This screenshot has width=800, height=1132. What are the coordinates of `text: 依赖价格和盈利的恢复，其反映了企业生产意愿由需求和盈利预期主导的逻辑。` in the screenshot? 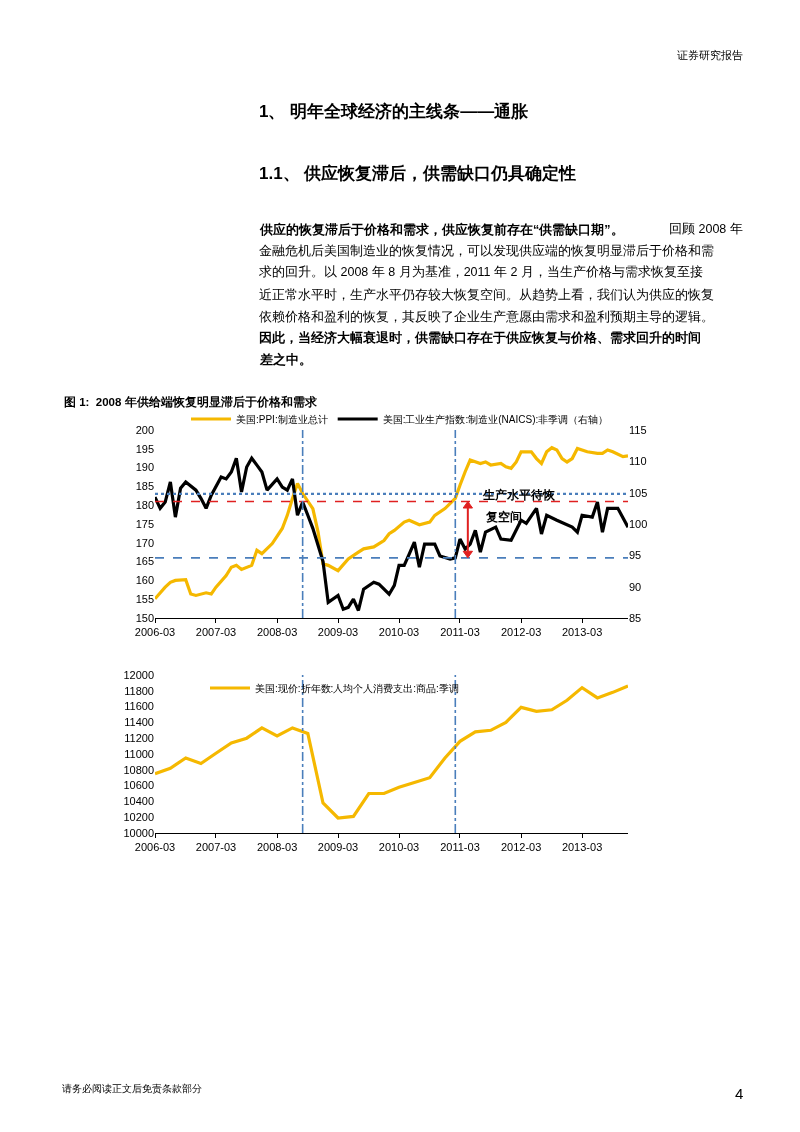 It's located at (486, 316).